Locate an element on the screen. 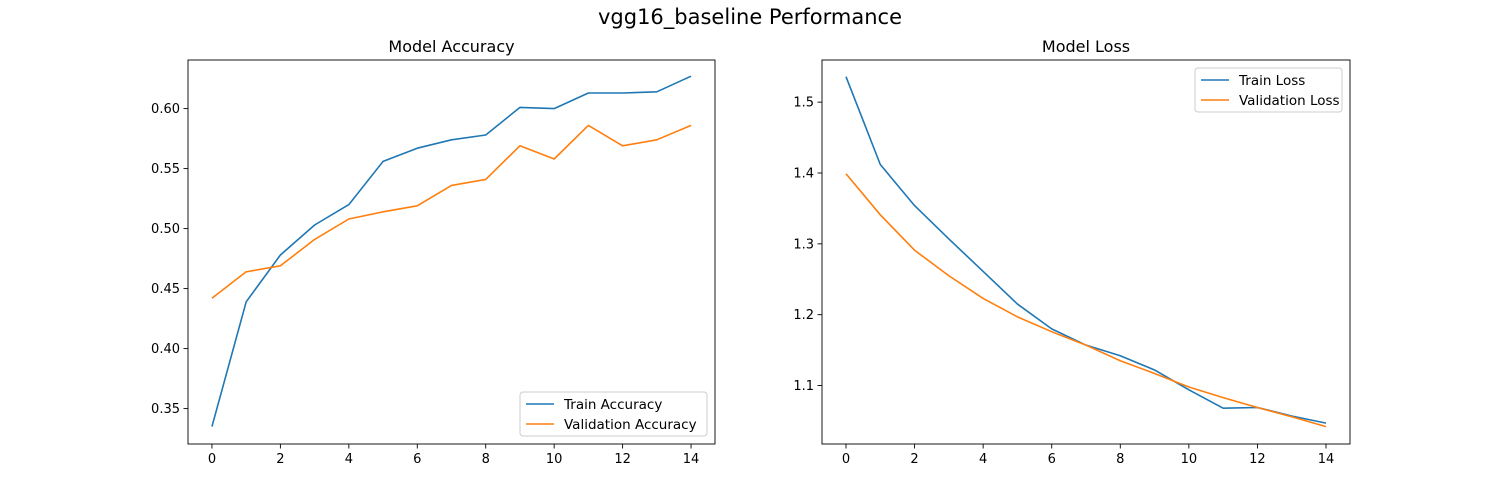  accuracy-y-tick-label: 0.55 is located at coordinates (165, 169).